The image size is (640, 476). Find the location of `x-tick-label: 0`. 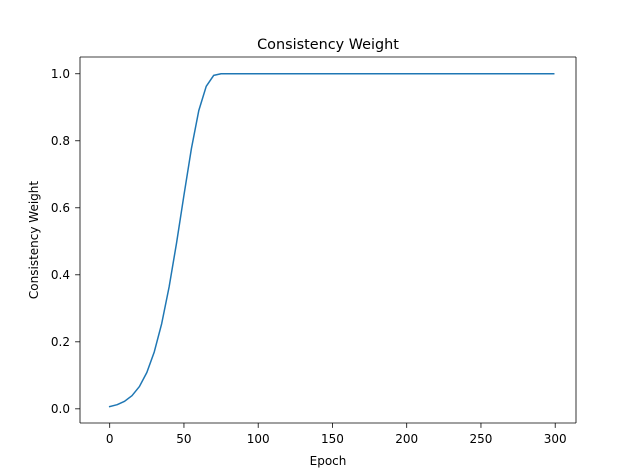

x-tick-label: 0 is located at coordinates (110, 439).